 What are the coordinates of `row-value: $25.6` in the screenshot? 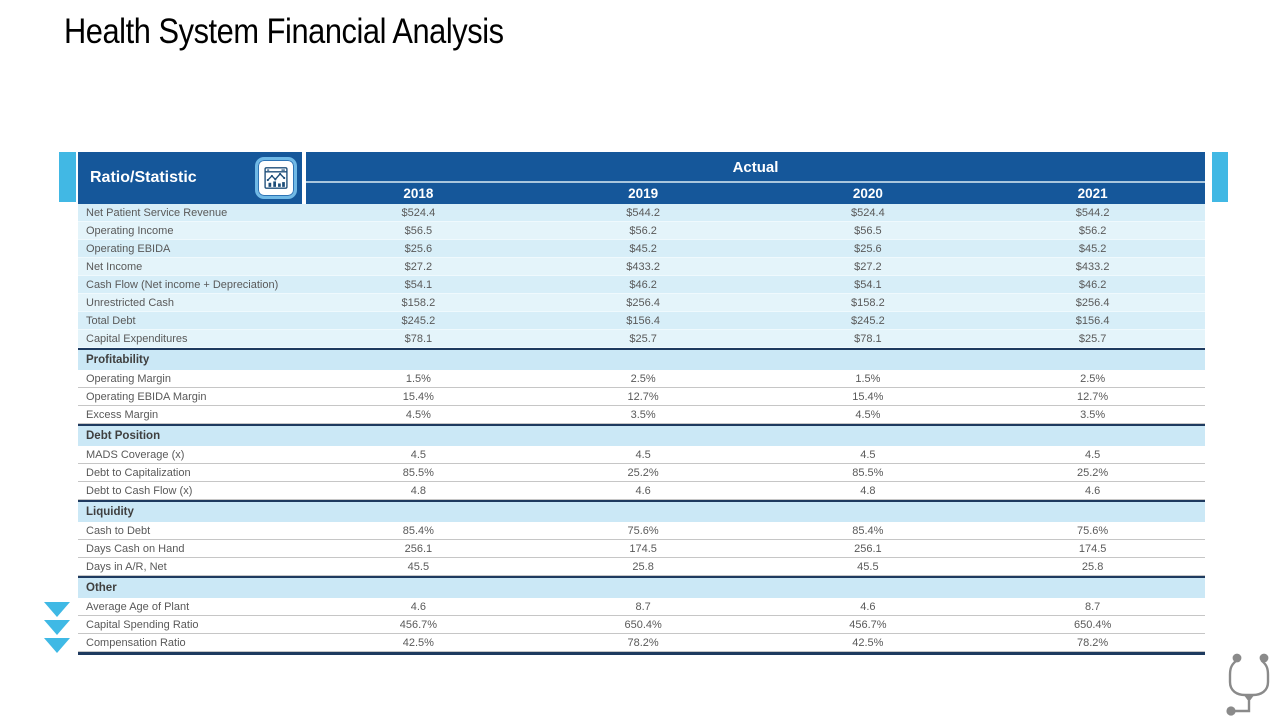 It's located at (868, 248).